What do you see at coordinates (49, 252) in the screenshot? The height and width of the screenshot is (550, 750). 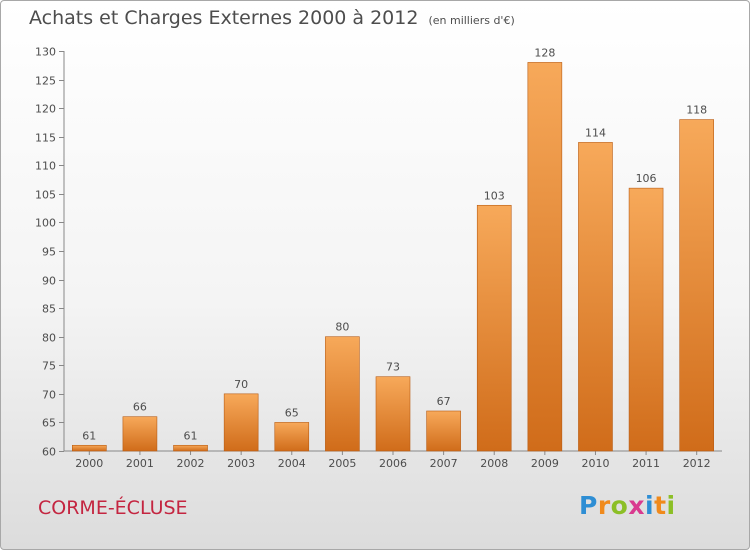 I see `y-tick-label: 95` at bounding box center [49, 252].